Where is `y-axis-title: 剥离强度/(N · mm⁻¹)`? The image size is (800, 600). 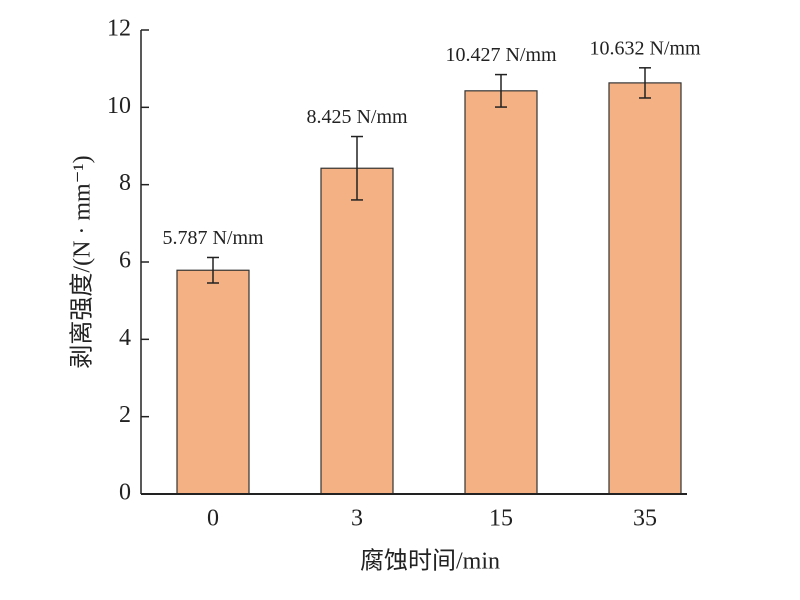
y-axis-title: 剥离强度/(N · mm⁻¹) is located at coordinates (82, 261).